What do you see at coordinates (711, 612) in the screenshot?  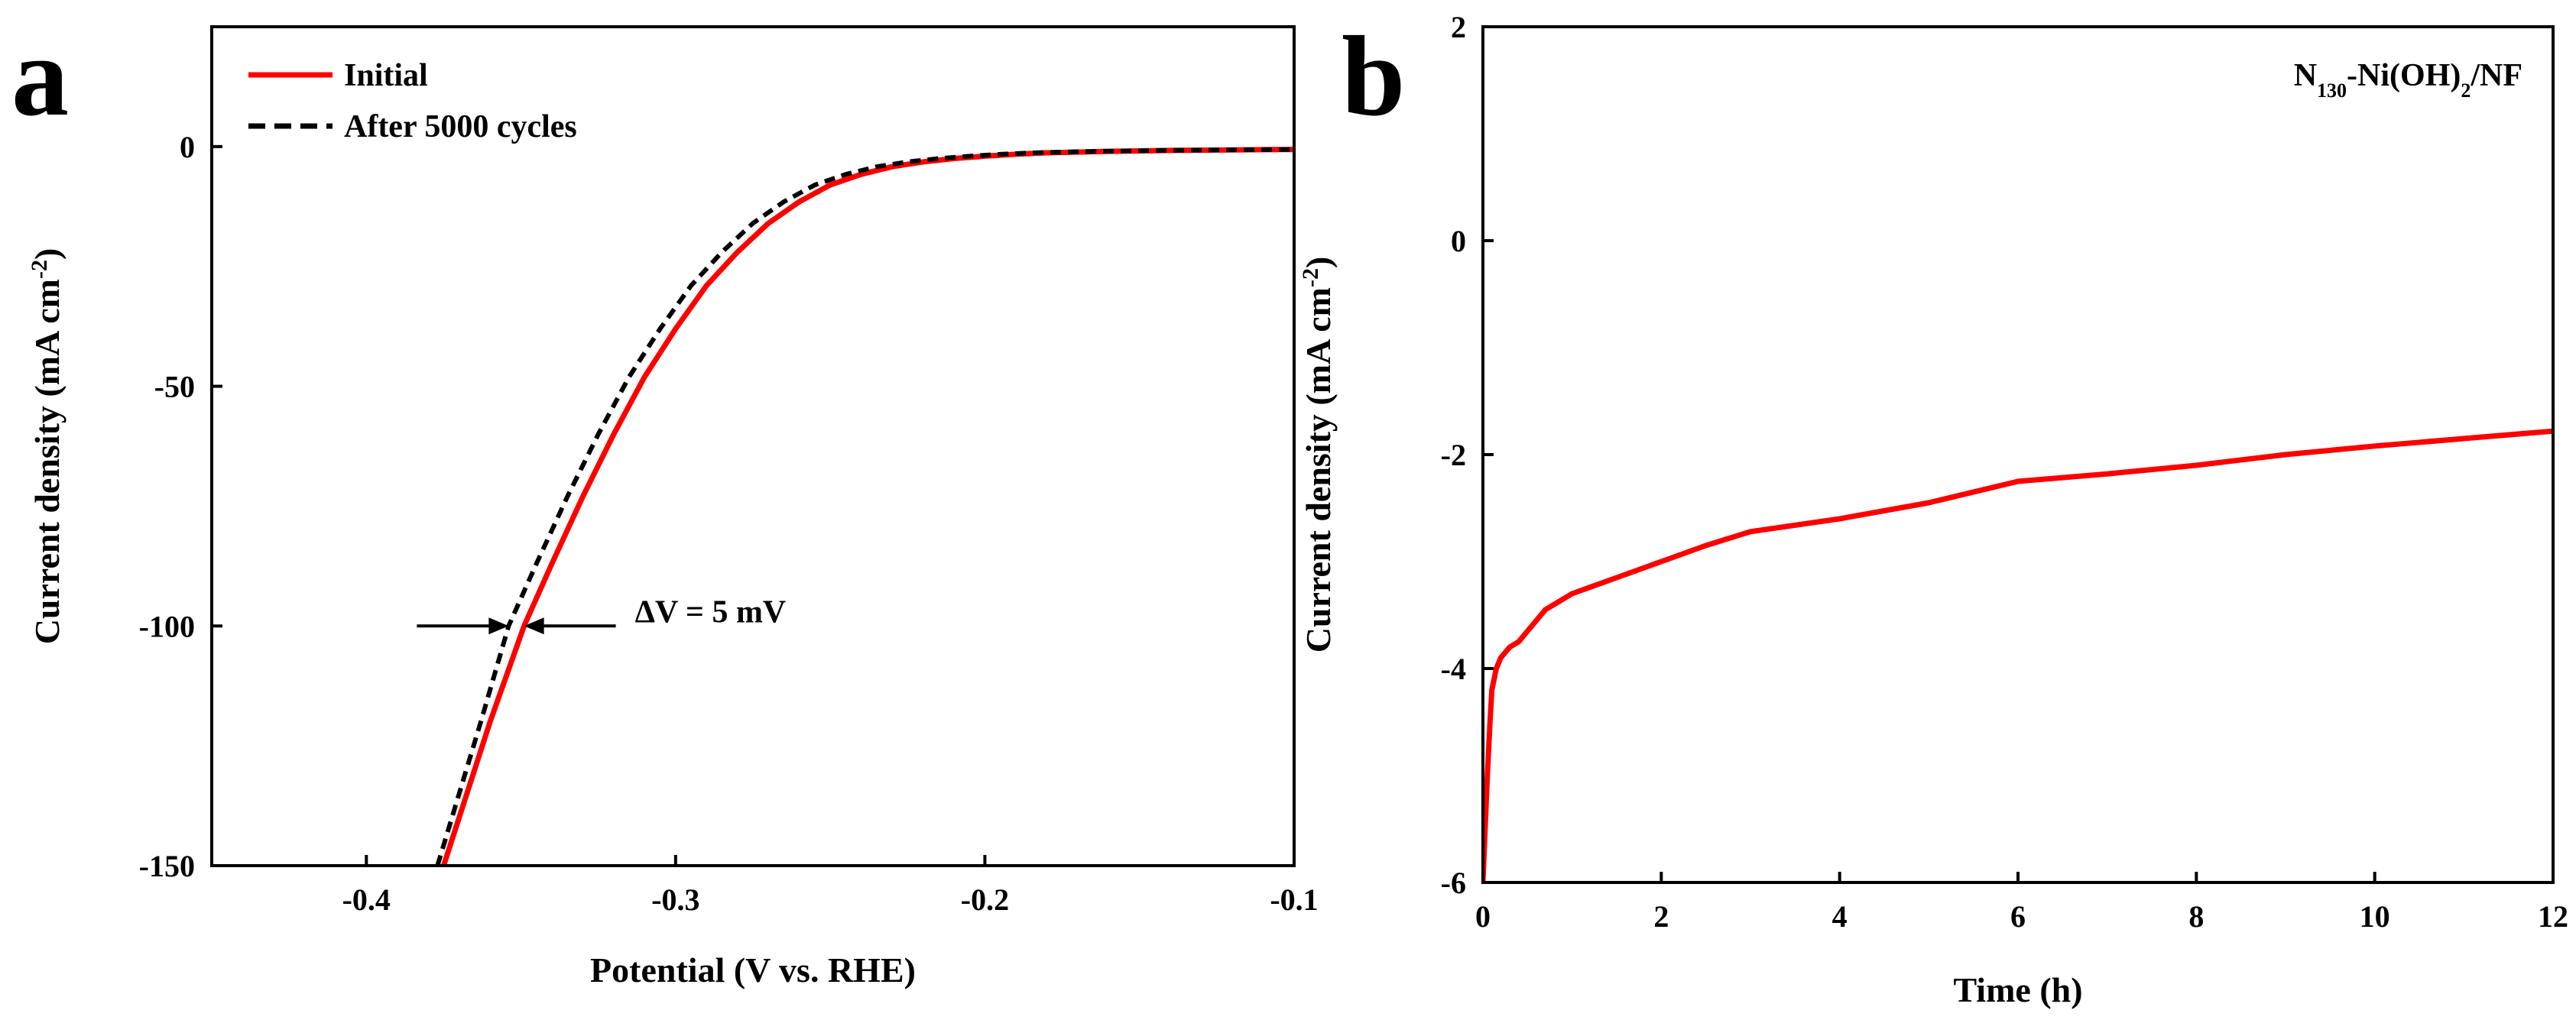 I see `delta-v-label: ΔV = 5 mV` at bounding box center [711, 612].